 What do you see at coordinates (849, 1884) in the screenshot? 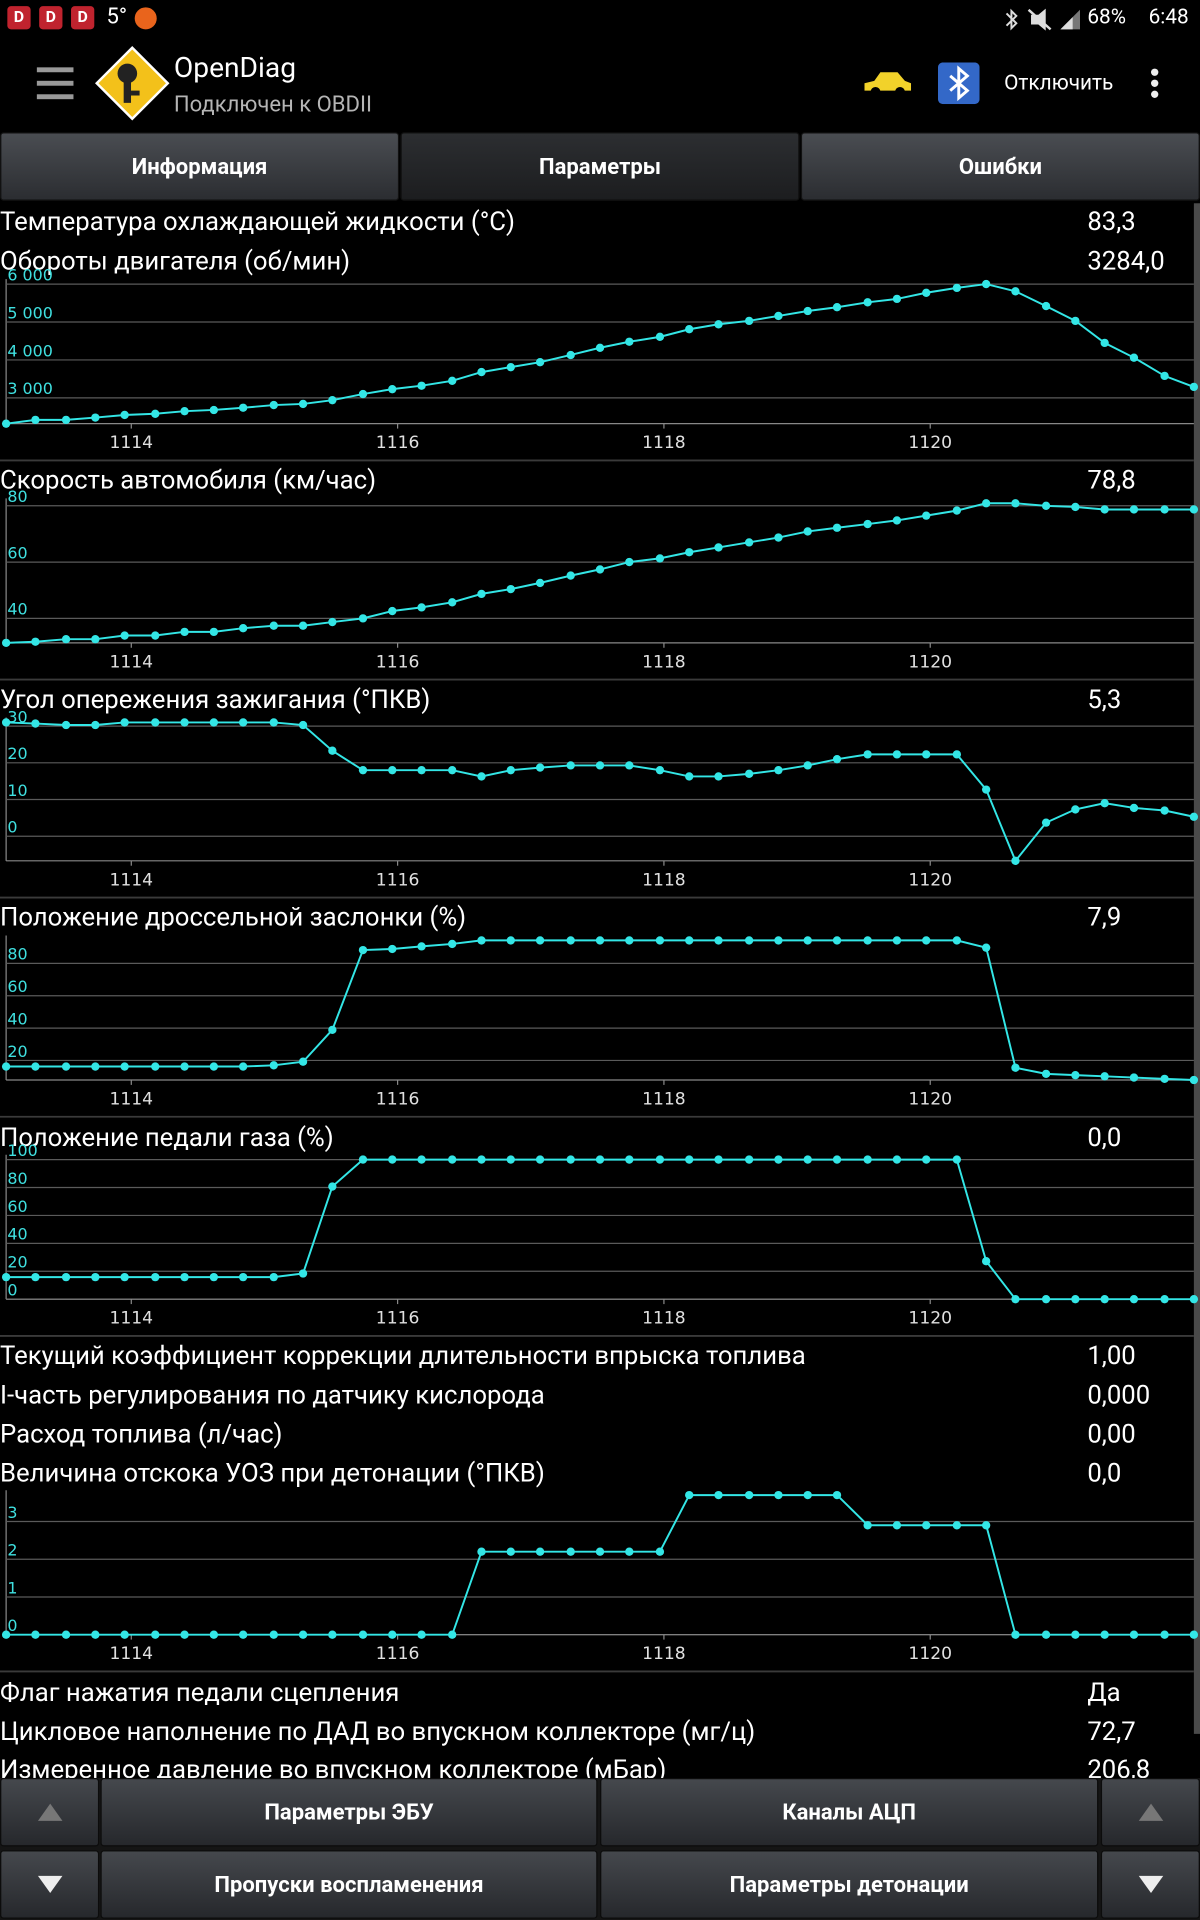
I see `nav-button: Параметры детонации` at bounding box center [849, 1884].